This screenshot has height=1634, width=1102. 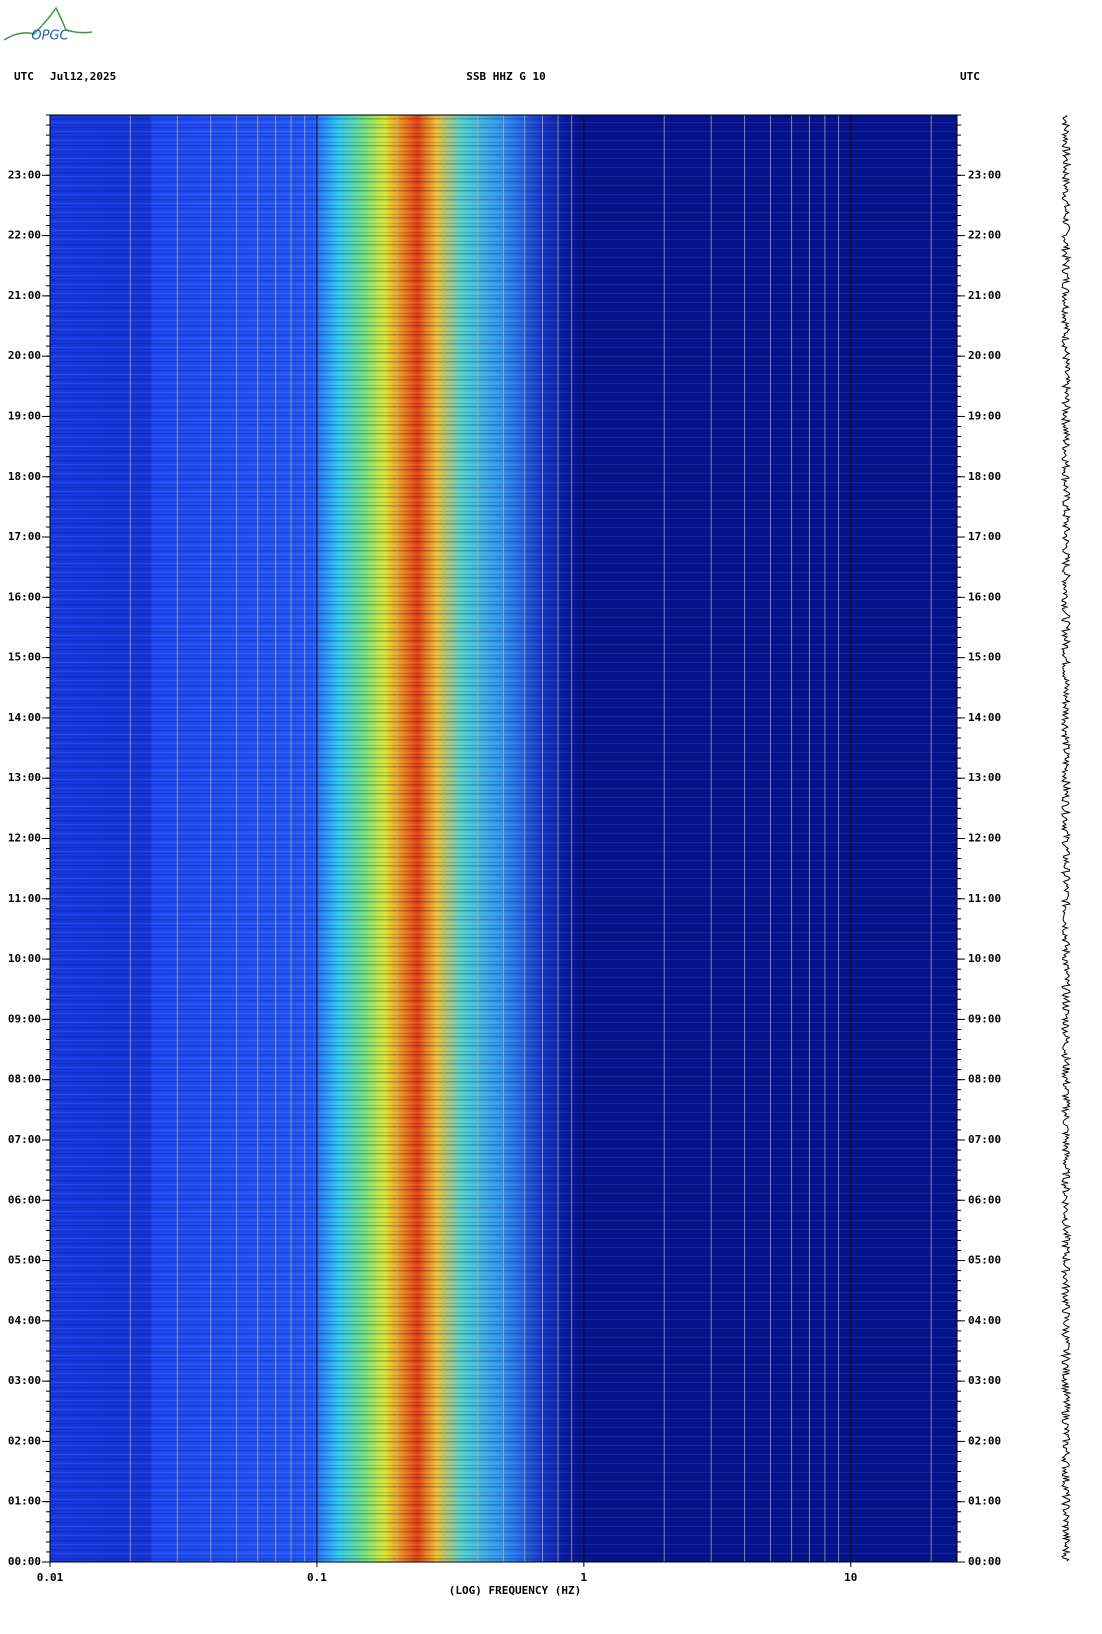 What do you see at coordinates (24, 235) in the screenshot?
I see `y-tick-label: 22:00` at bounding box center [24, 235].